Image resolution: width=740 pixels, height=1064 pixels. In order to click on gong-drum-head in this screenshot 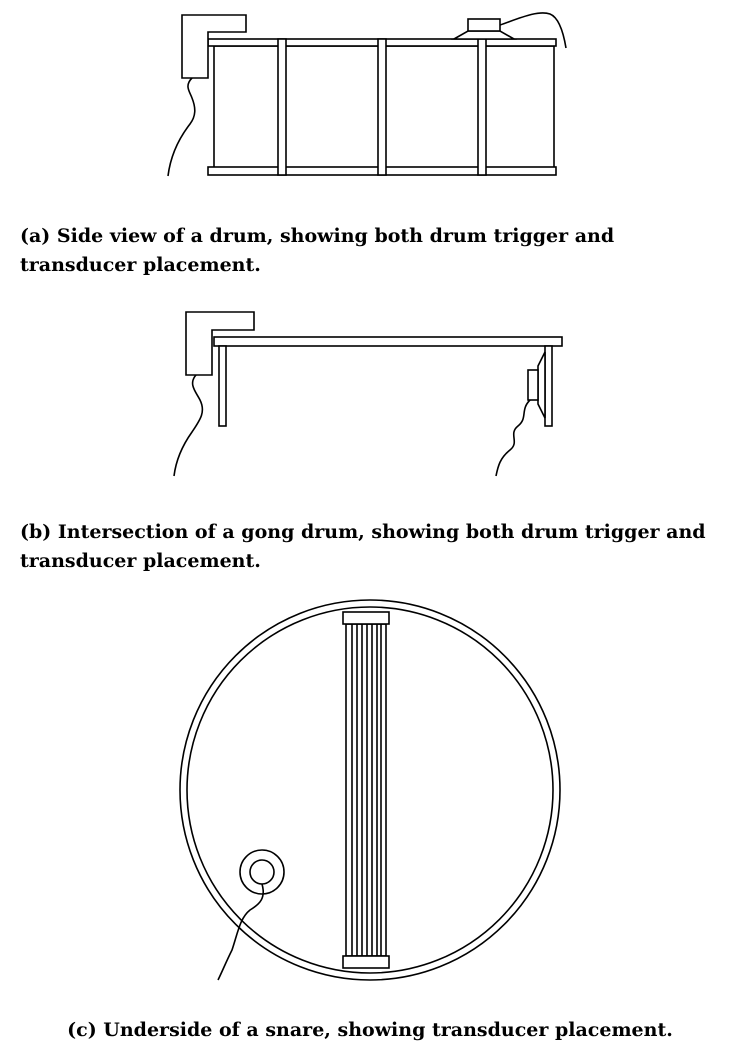, I will do `click(388, 341)`.